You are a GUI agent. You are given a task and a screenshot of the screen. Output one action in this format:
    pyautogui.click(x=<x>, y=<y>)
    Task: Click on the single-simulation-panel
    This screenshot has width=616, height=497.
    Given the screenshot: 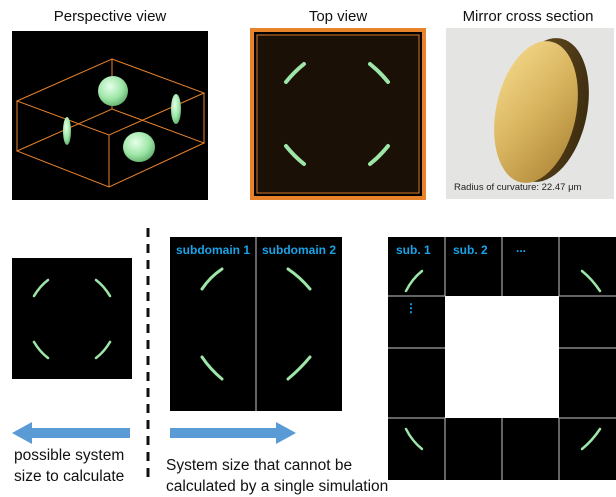 What is the action you would take?
    pyautogui.click(x=72, y=318)
    